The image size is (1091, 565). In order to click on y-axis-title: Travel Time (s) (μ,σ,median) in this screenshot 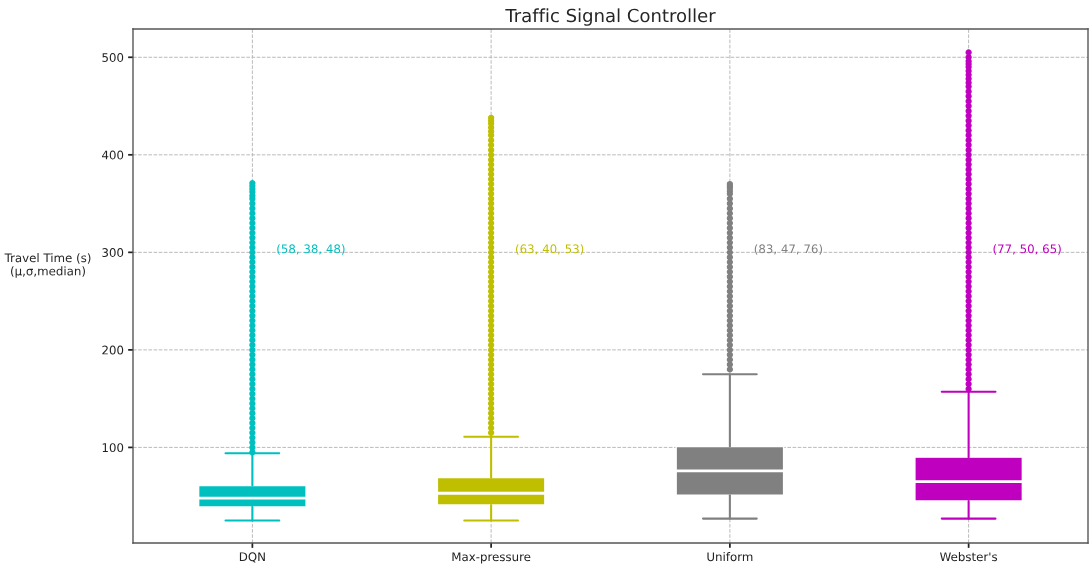, I will do `click(47, 265)`.